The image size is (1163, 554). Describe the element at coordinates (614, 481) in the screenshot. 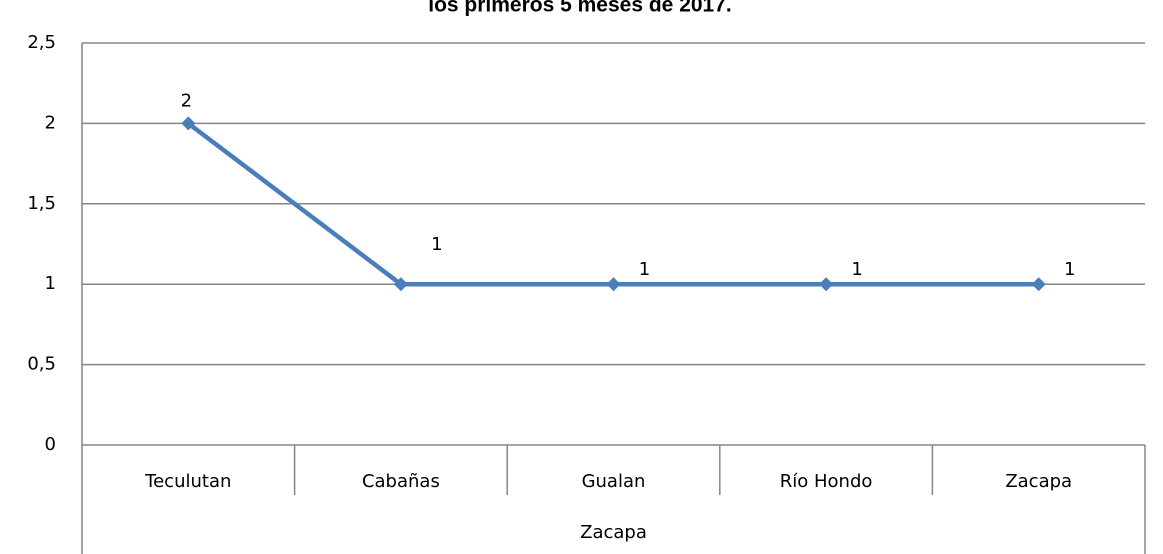

I see `x-tick-label: Gualan` at that location.